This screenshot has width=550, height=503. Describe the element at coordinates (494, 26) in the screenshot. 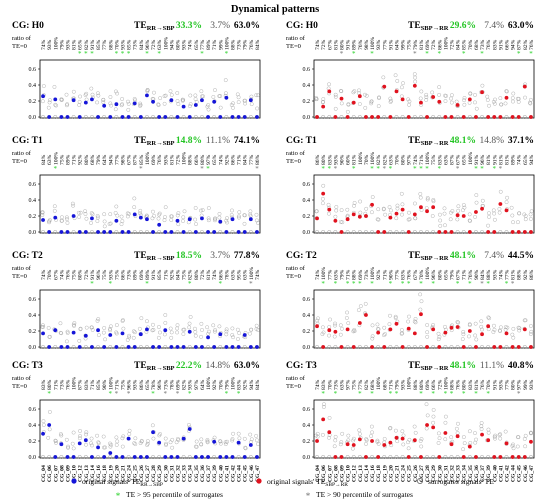

I see `pct-gray: 7.4%` at that location.